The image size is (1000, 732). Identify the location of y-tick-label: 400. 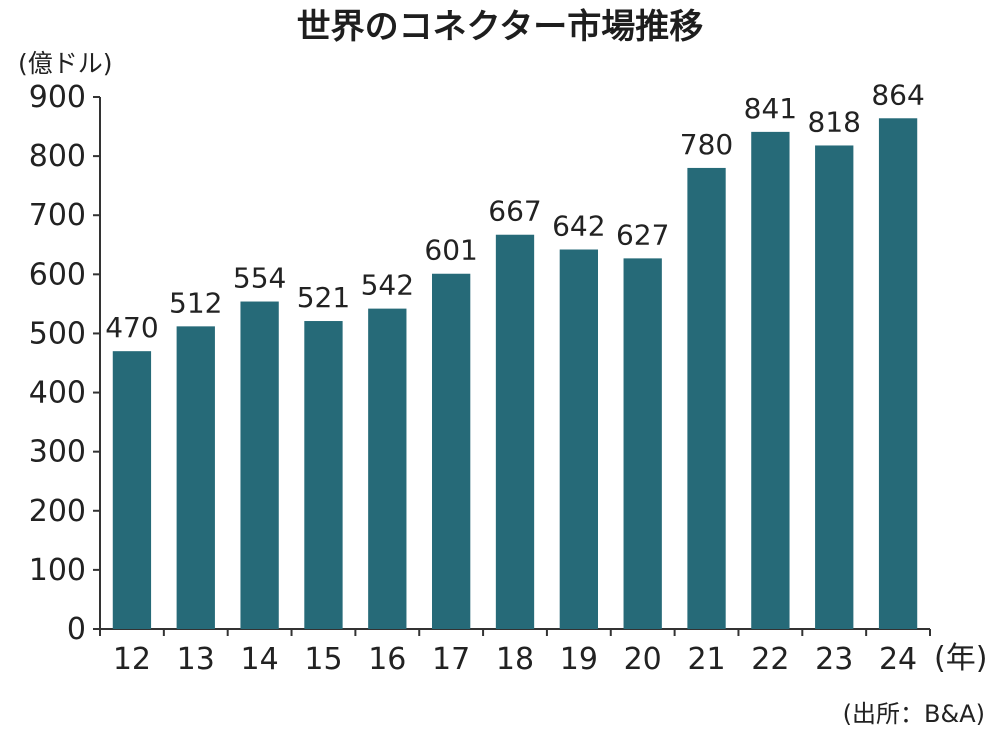
(57, 393).